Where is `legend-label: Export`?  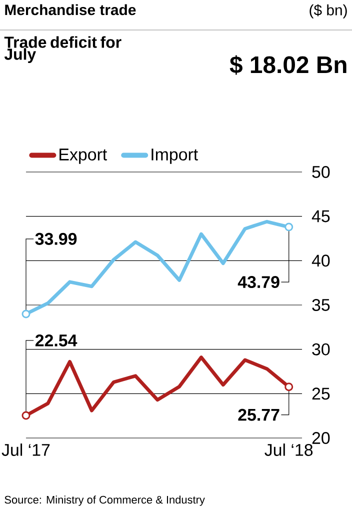 legend-label: Export is located at coordinates (83, 156).